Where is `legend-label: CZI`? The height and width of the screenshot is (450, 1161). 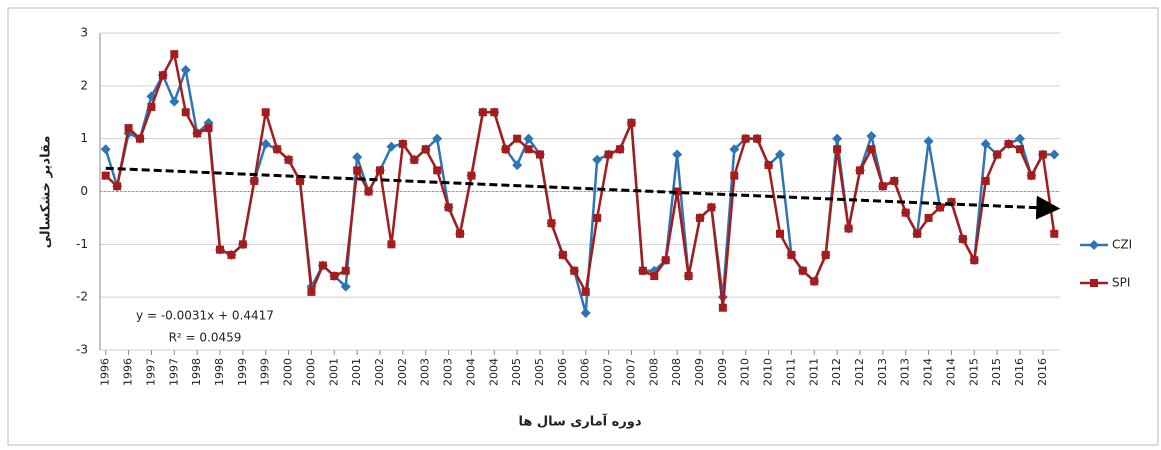
legend-label: CZI is located at coordinates (1122, 245).